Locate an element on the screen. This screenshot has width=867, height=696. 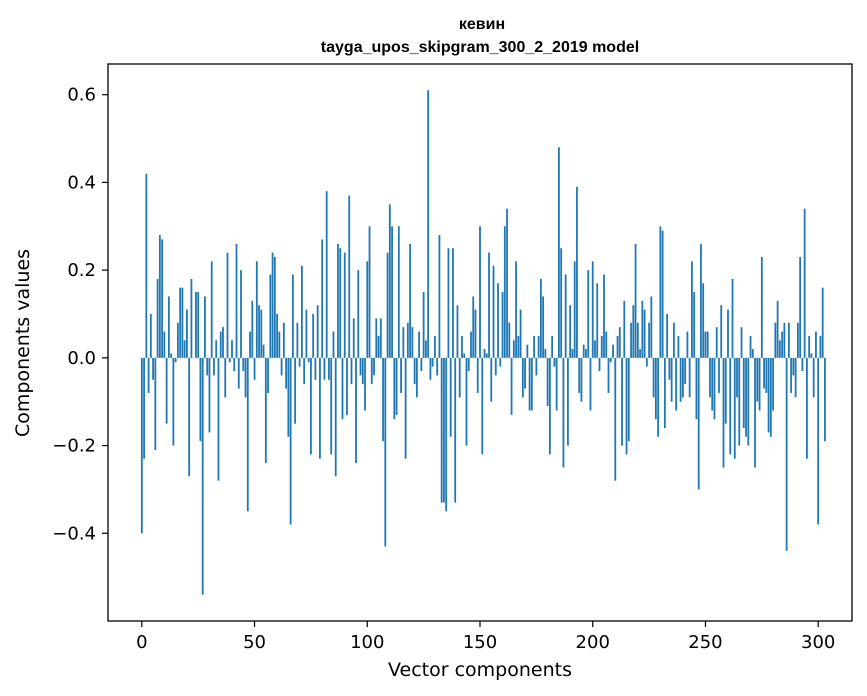
y-tick-label: 0.4 is located at coordinates (81, 182).